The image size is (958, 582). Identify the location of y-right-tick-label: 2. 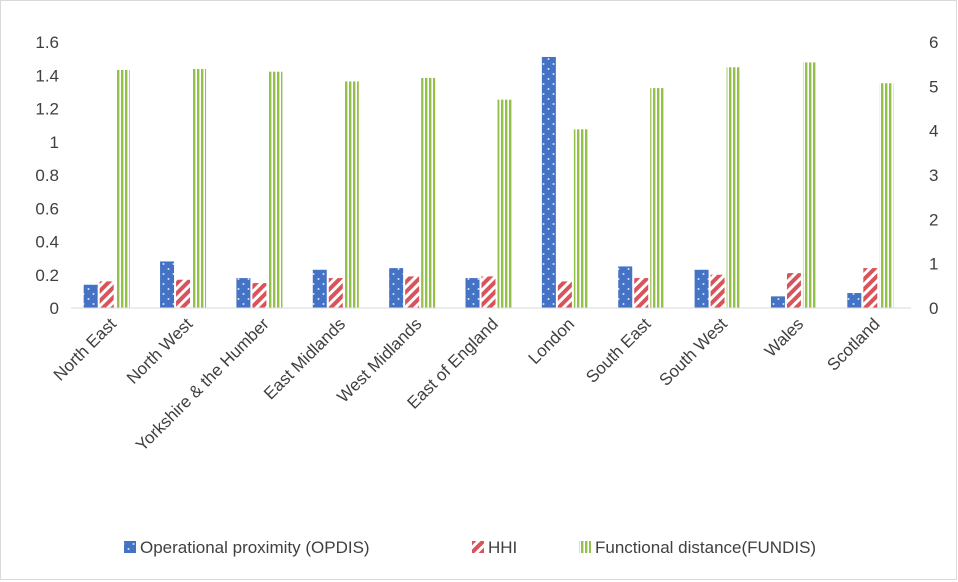
(933, 219).